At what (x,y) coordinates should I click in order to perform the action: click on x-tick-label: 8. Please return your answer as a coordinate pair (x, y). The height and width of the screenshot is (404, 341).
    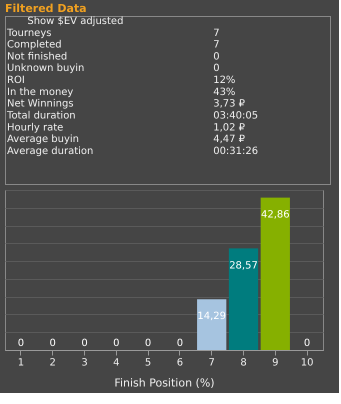
    Looking at the image, I should click on (243, 363).